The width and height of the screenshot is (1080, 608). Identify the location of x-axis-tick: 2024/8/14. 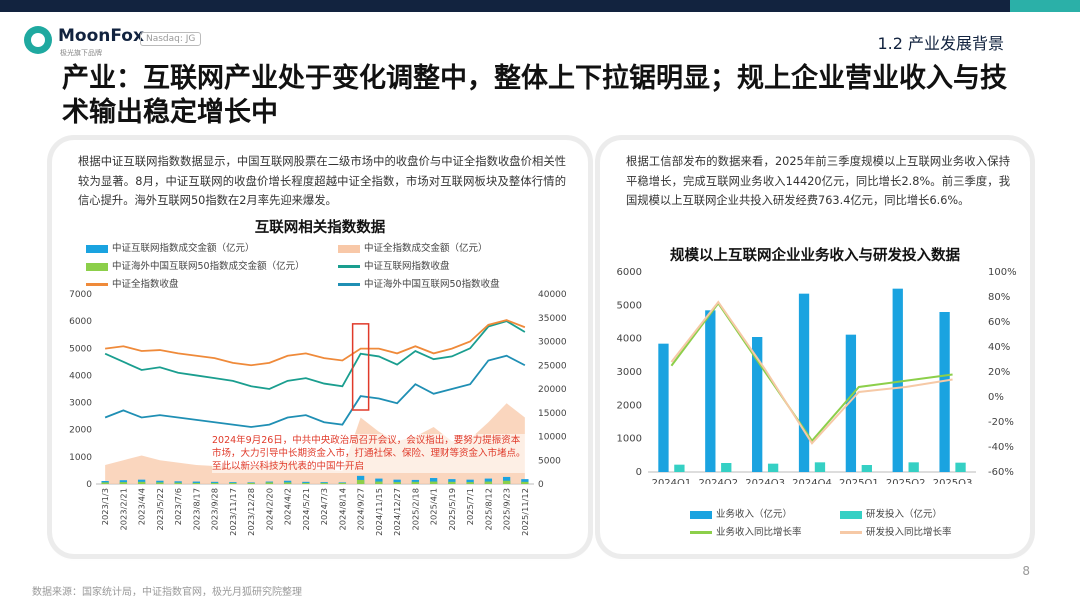
(342, 509).